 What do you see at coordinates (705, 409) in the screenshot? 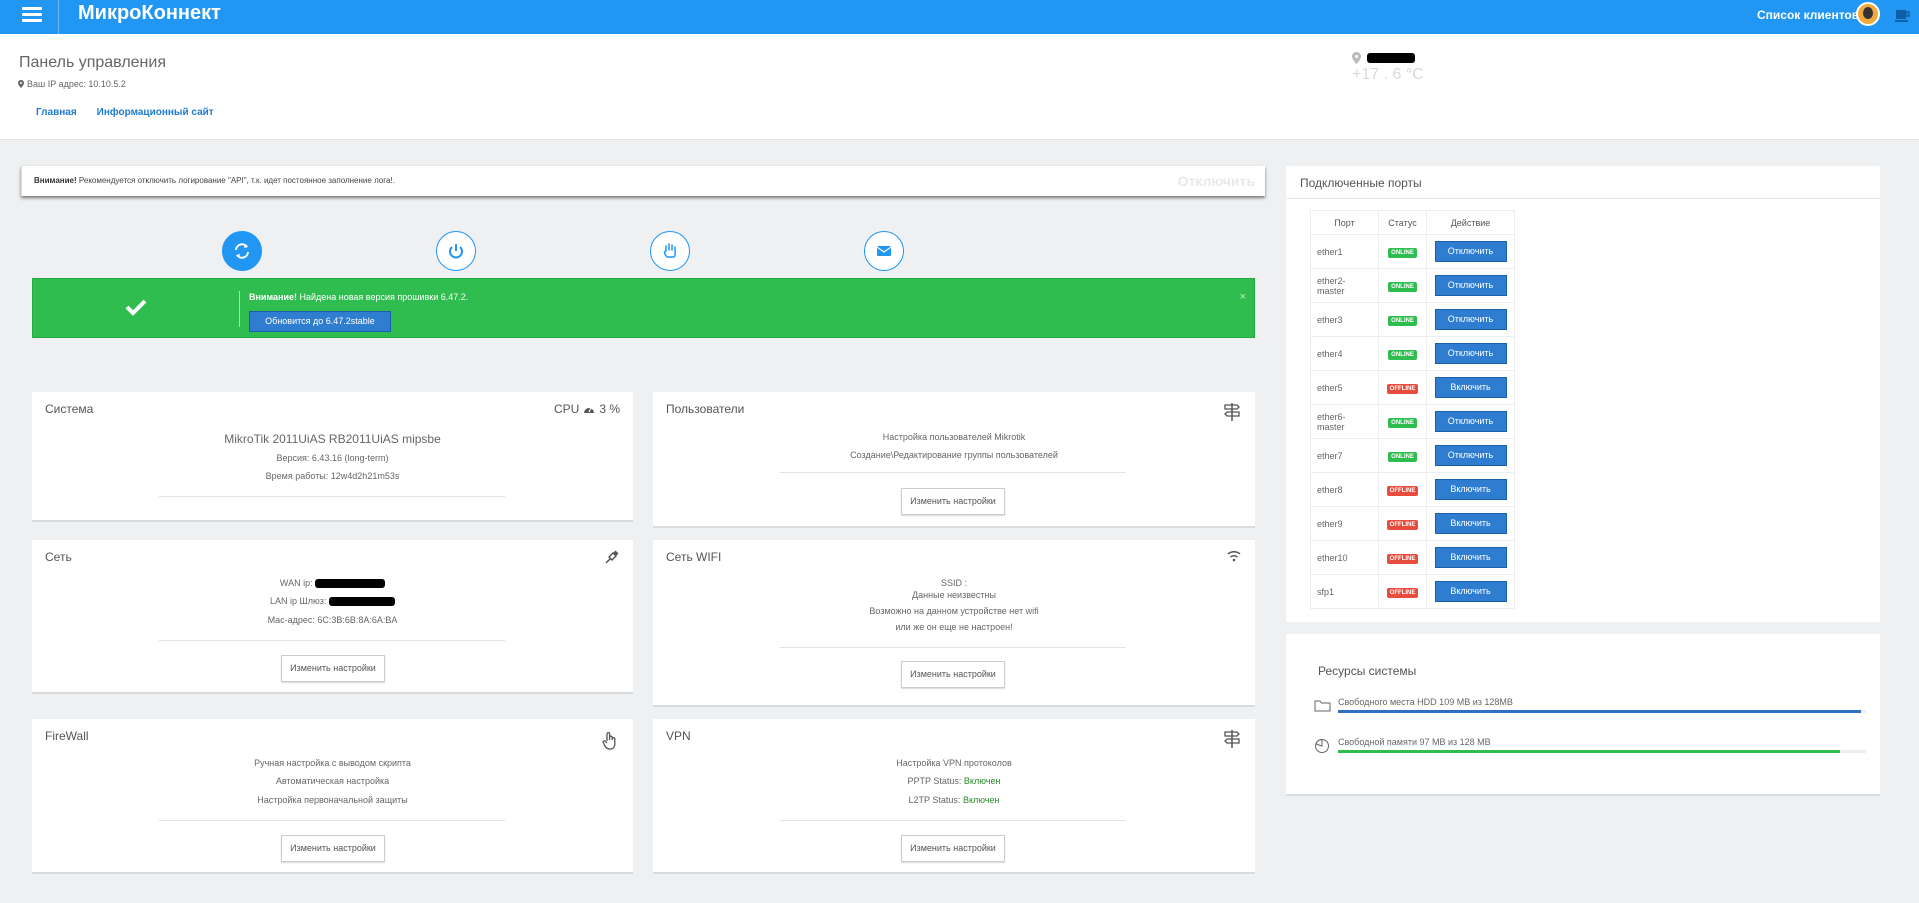
I see `panel-title: Пользователи` at bounding box center [705, 409].